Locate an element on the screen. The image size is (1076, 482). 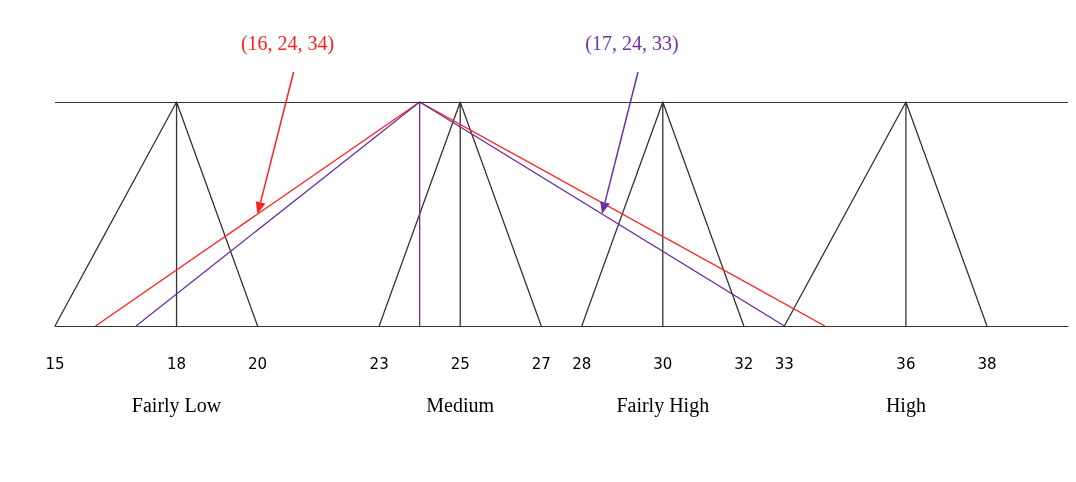
text: (17, 24, 33) is located at coordinates (632, 43).